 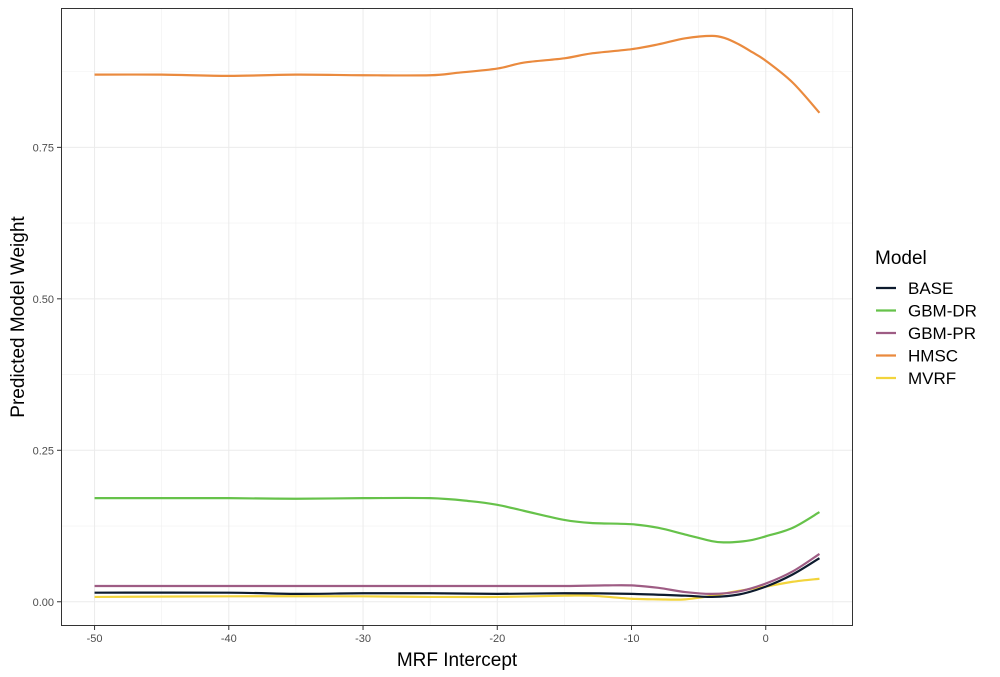 I want to click on x-tick-label: -10, so click(x=632, y=639).